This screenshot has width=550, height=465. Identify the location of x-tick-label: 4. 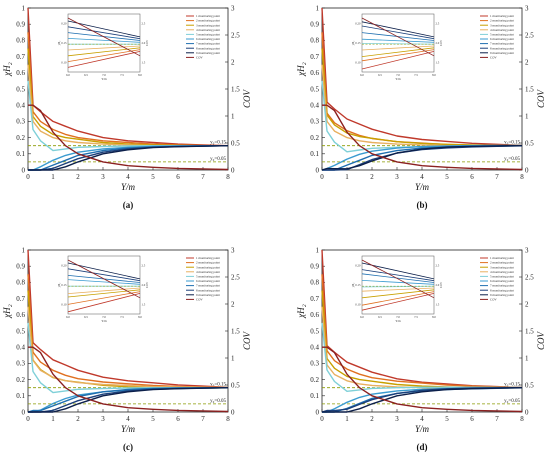
(422, 177).